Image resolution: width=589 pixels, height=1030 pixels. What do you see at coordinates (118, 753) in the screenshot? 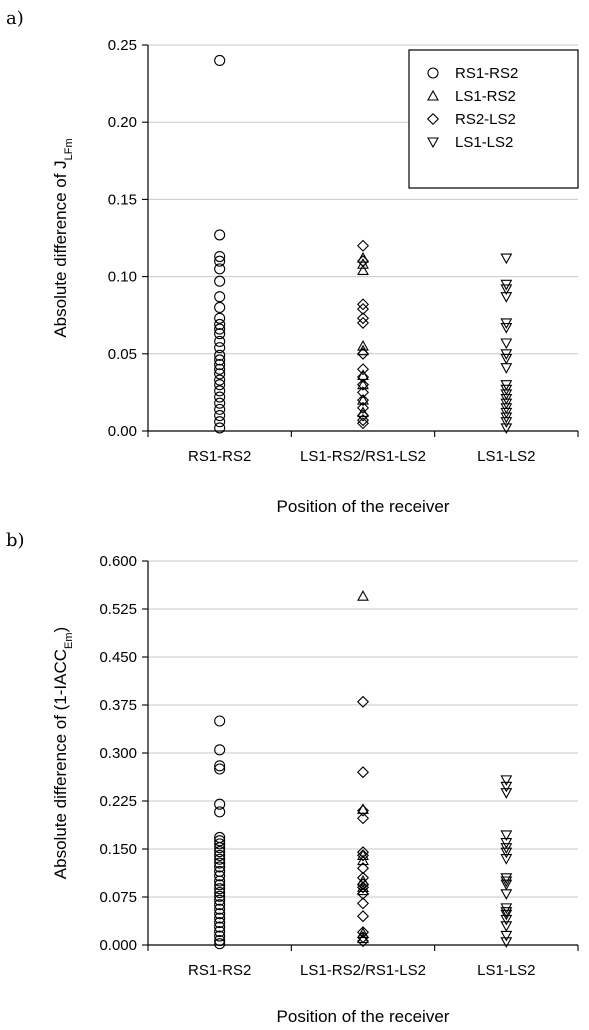
I see `y-tick-label: 0.300` at bounding box center [118, 753].